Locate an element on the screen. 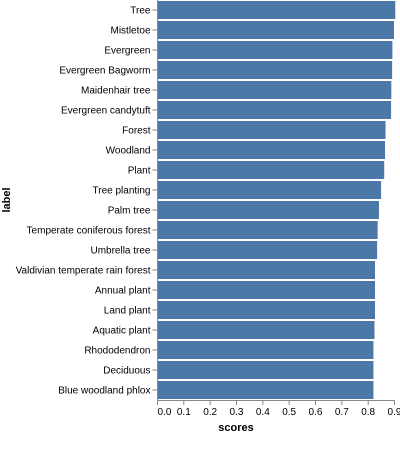 This screenshot has width=400, height=452. x-axis-ticks is located at coordinates (276, 402).